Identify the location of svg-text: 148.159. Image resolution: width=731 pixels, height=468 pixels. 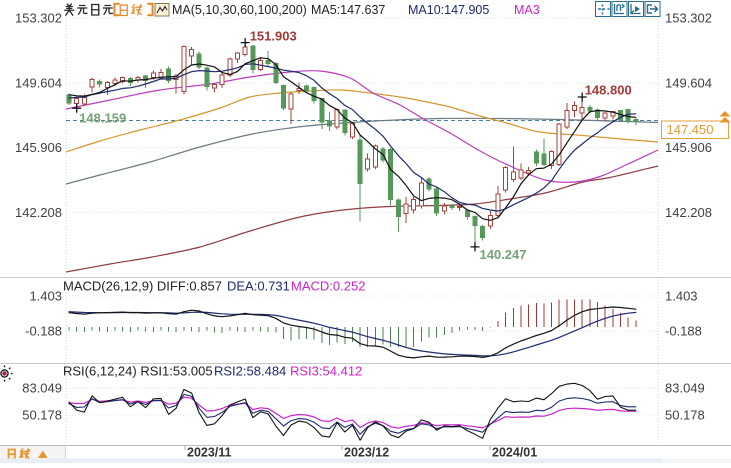
(102, 117).